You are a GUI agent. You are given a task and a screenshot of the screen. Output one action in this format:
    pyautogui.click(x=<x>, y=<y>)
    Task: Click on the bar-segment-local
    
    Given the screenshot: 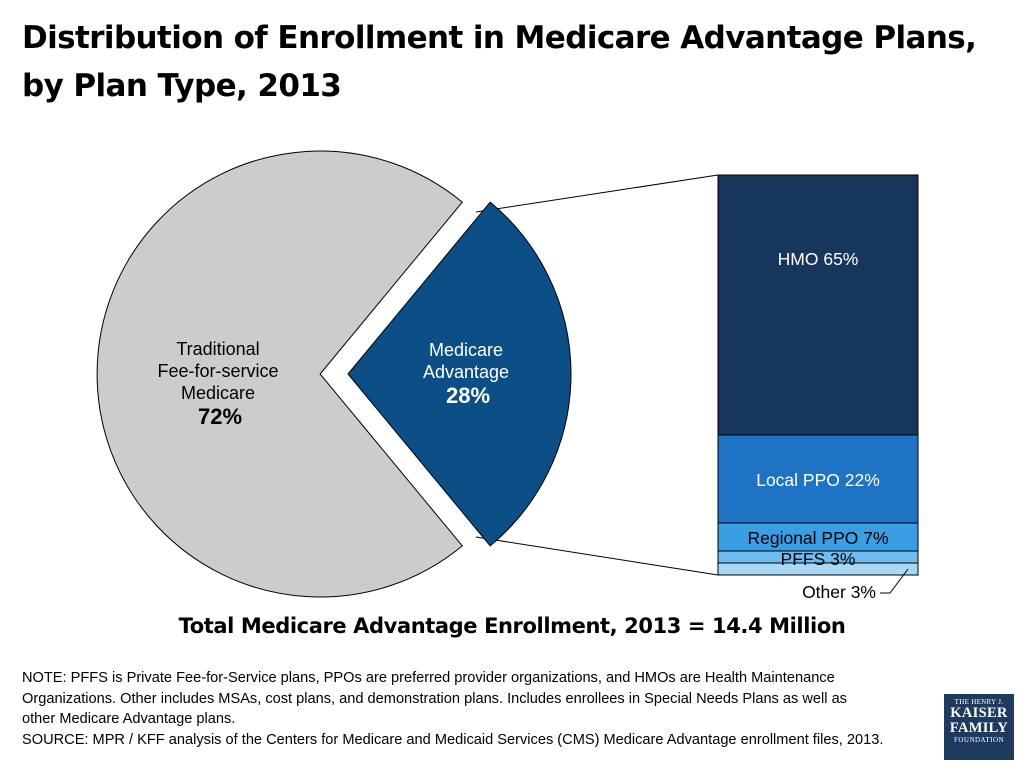 What is the action you would take?
    pyautogui.click(x=818, y=479)
    